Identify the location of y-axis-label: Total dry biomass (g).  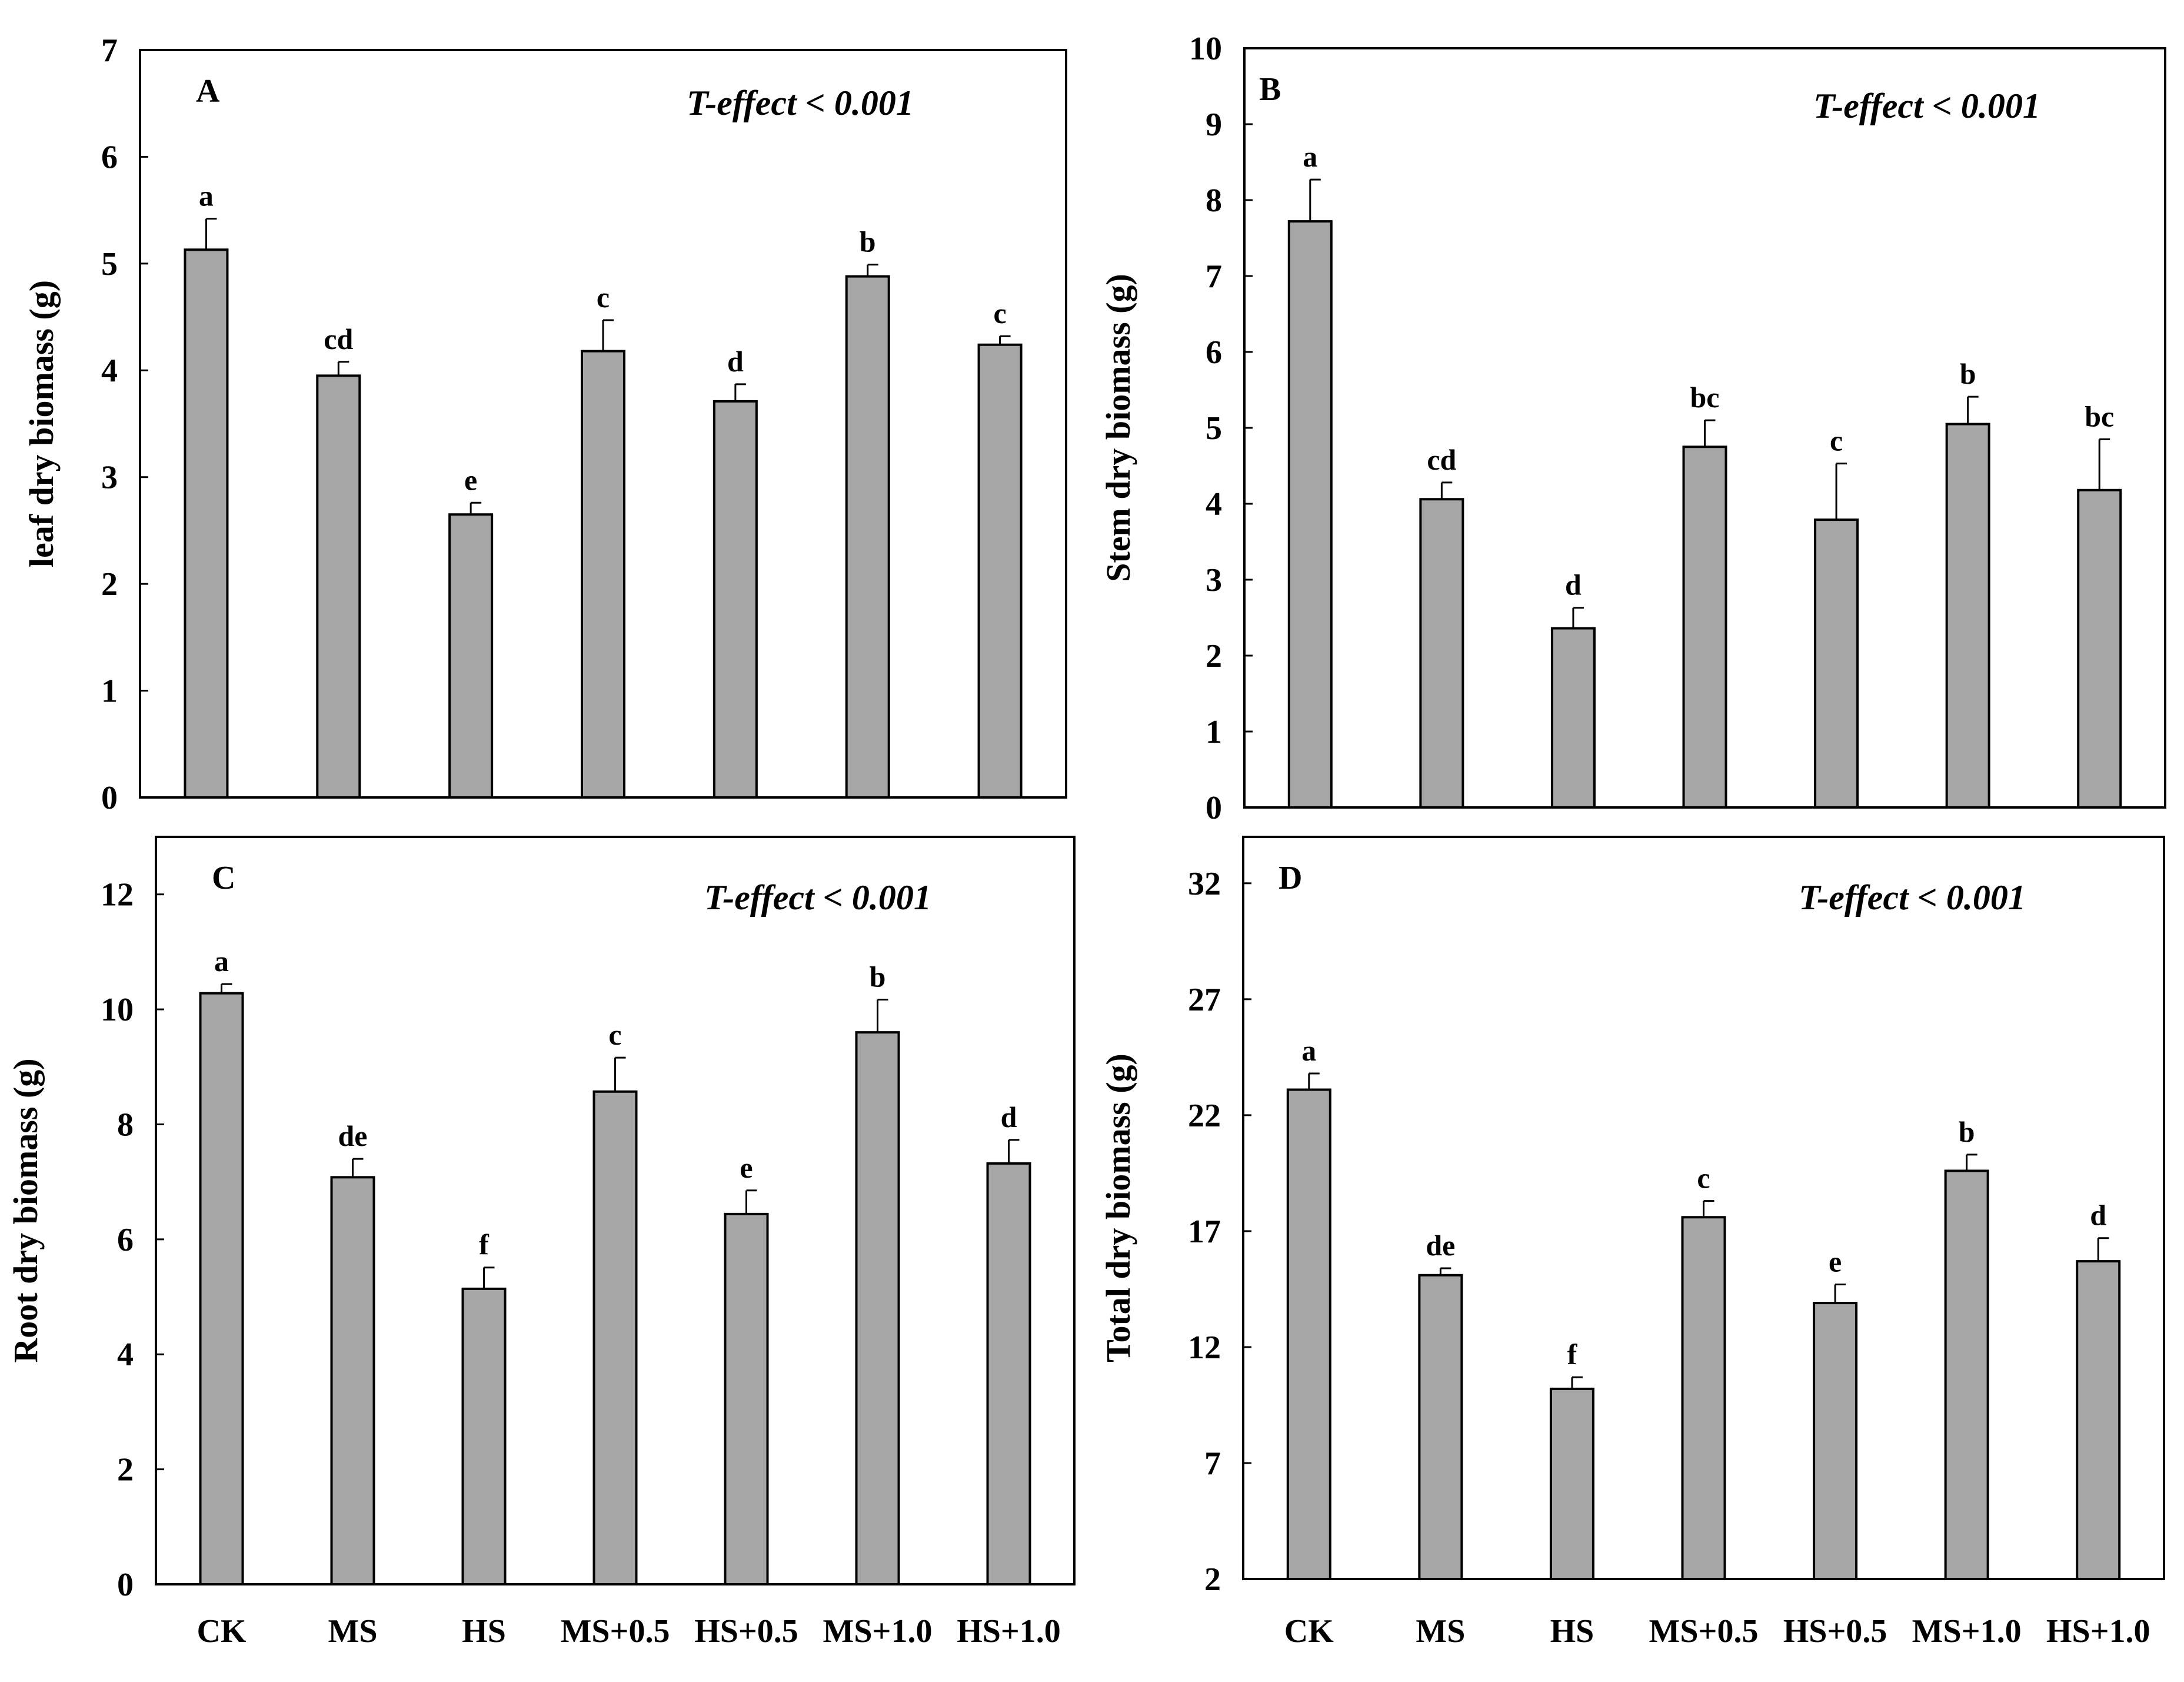
(1118, 1207).